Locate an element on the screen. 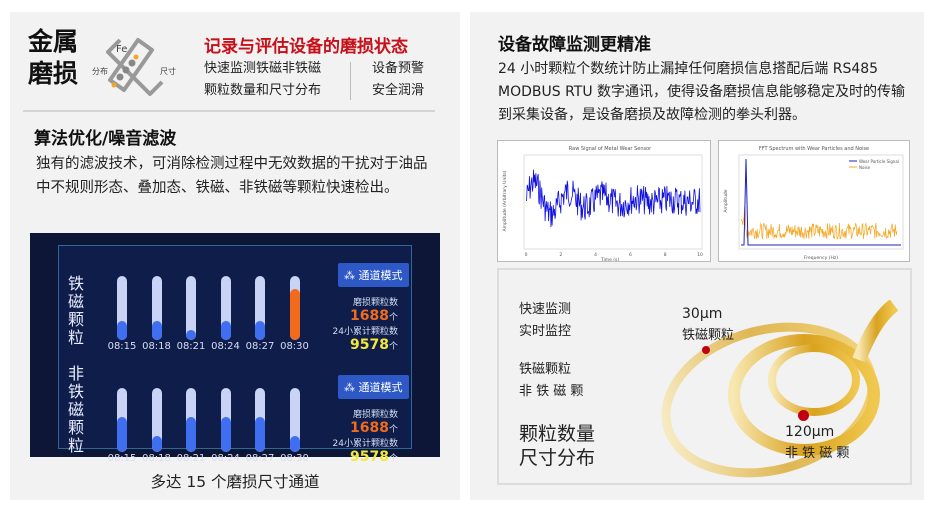  x-tick-label: 0 is located at coordinates (526, 255).